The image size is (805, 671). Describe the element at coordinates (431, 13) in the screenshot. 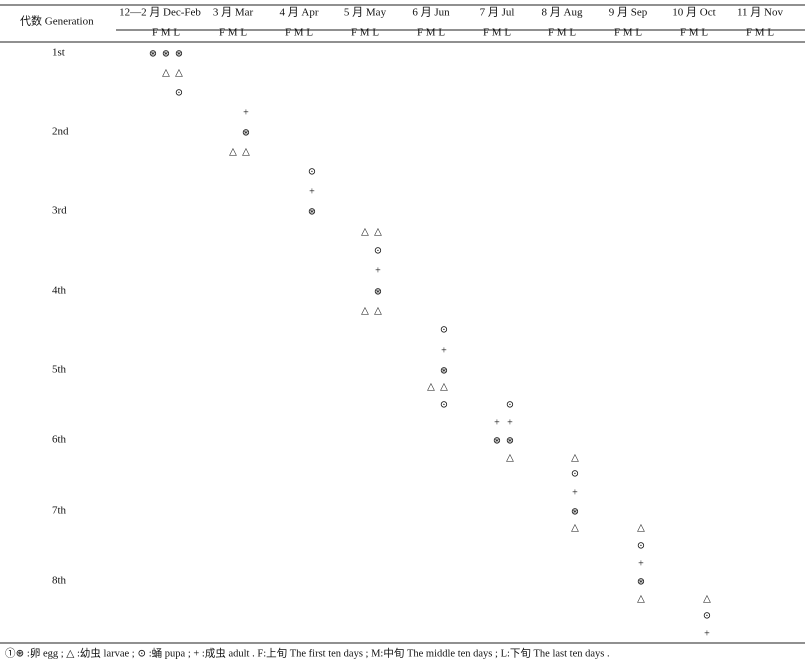

I see `month-header: 6 月 Jun` at that location.